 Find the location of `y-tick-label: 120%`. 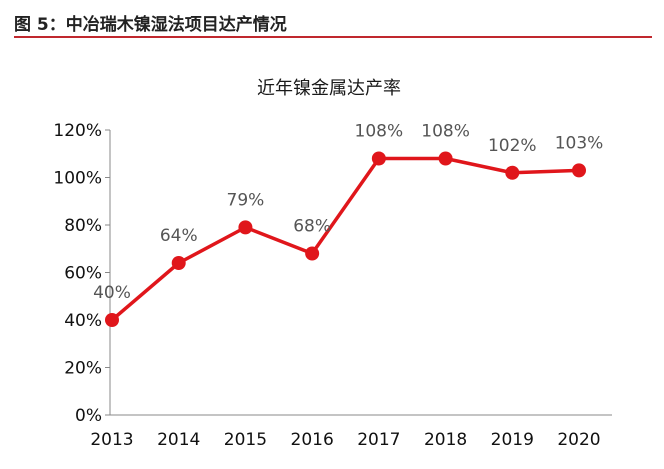

y-tick-label: 120% is located at coordinates (77, 131).